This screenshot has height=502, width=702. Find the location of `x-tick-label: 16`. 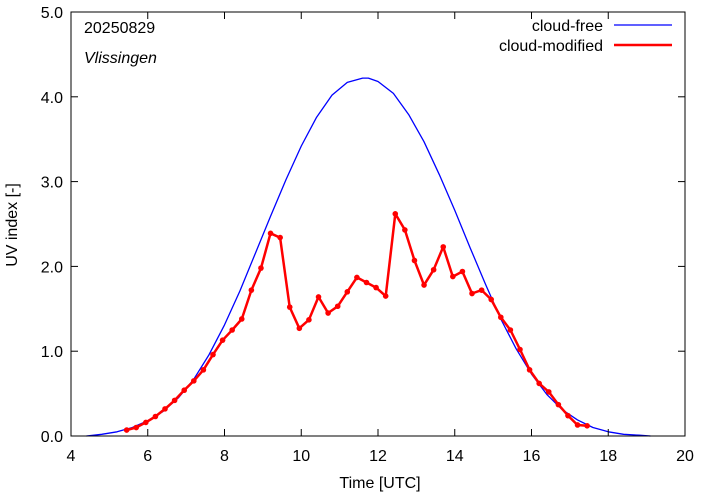

x-tick-label: 16 is located at coordinates (532, 456).